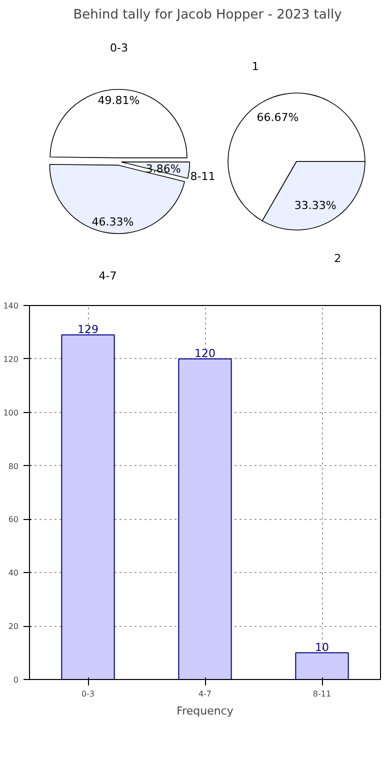 This screenshot has width=390, height=780. What do you see at coordinates (13, 627) in the screenshot?
I see `y-tick-label: 20` at bounding box center [13, 627].